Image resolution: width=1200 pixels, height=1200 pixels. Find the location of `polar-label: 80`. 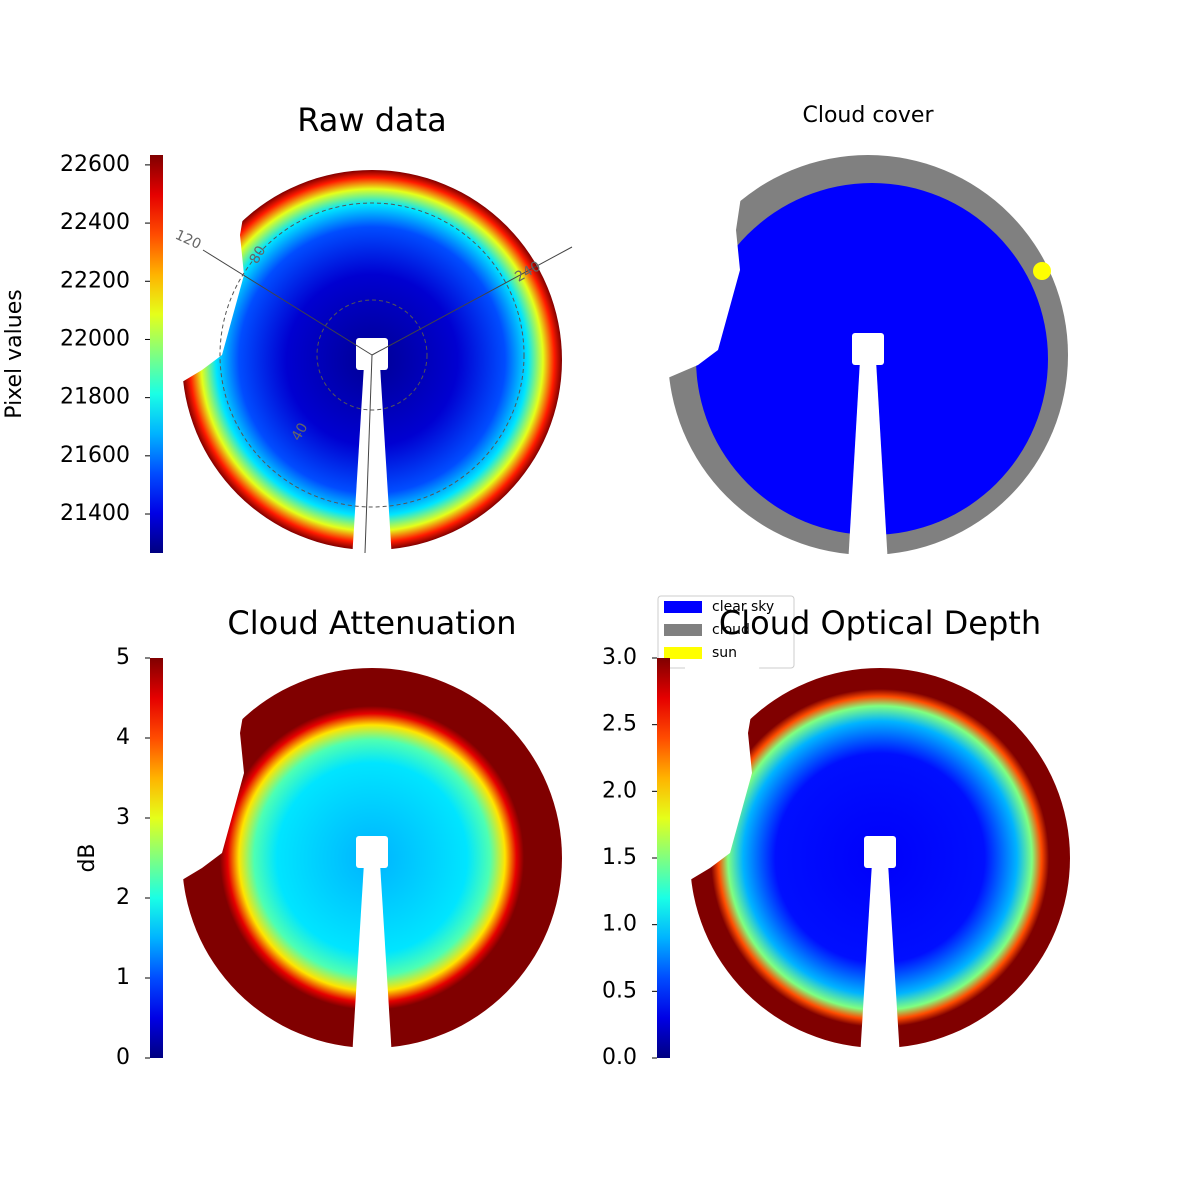

polar-label: 80 is located at coordinates (258, 254).